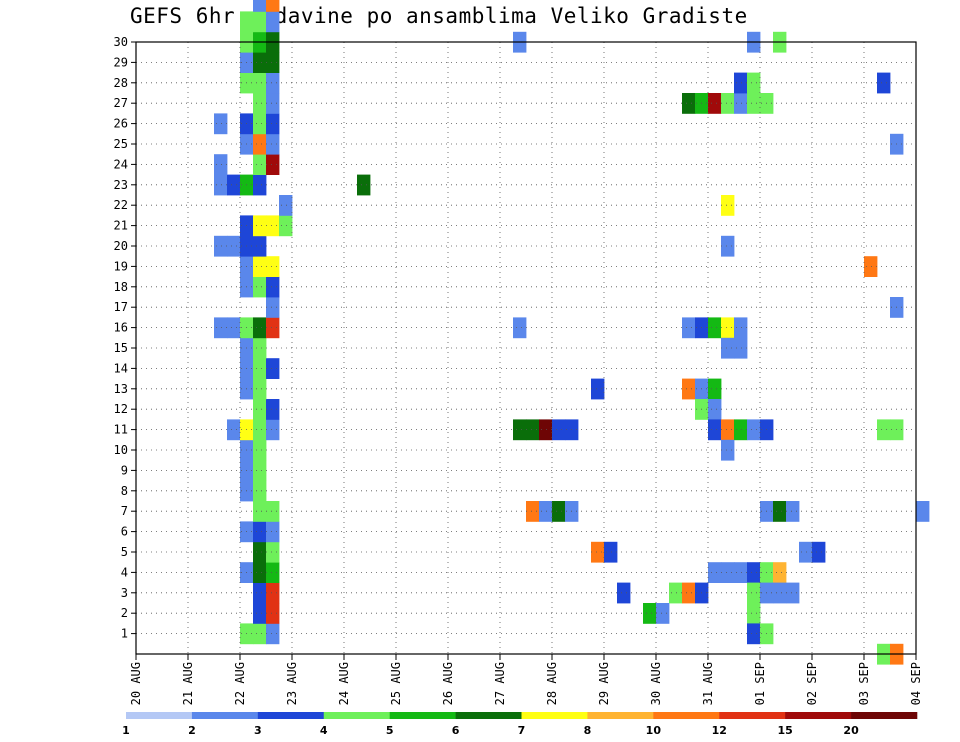  I want to click on y-tick-label: 11, so click(121, 430).